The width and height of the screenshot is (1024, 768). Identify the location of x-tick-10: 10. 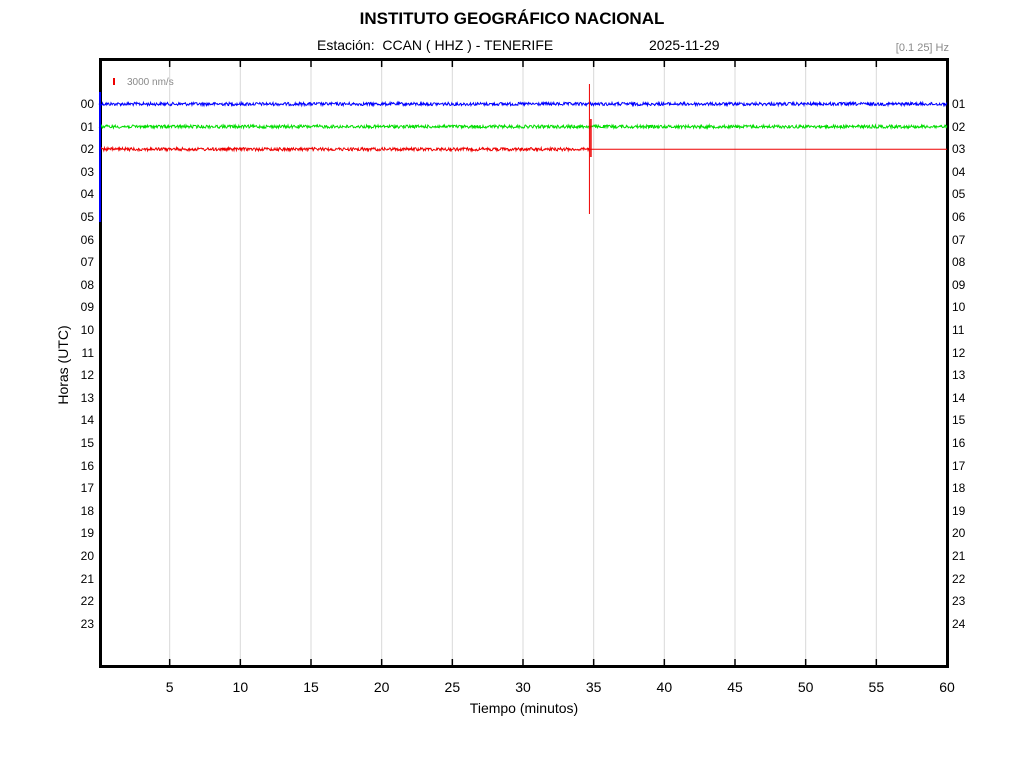
(240, 687).